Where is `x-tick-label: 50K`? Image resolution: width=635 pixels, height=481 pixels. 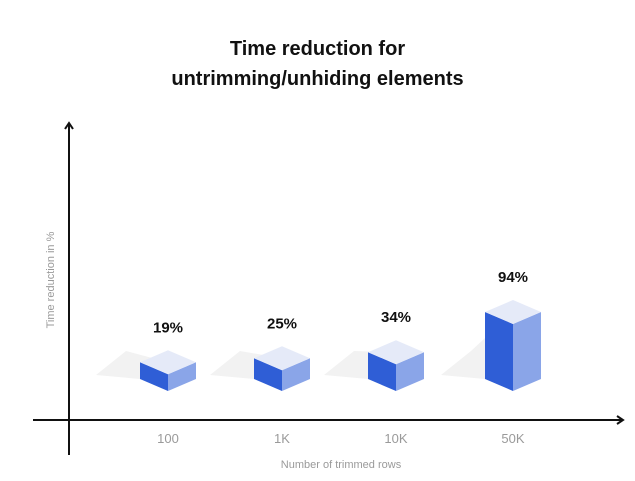 x-tick-label: 50K is located at coordinates (512, 438).